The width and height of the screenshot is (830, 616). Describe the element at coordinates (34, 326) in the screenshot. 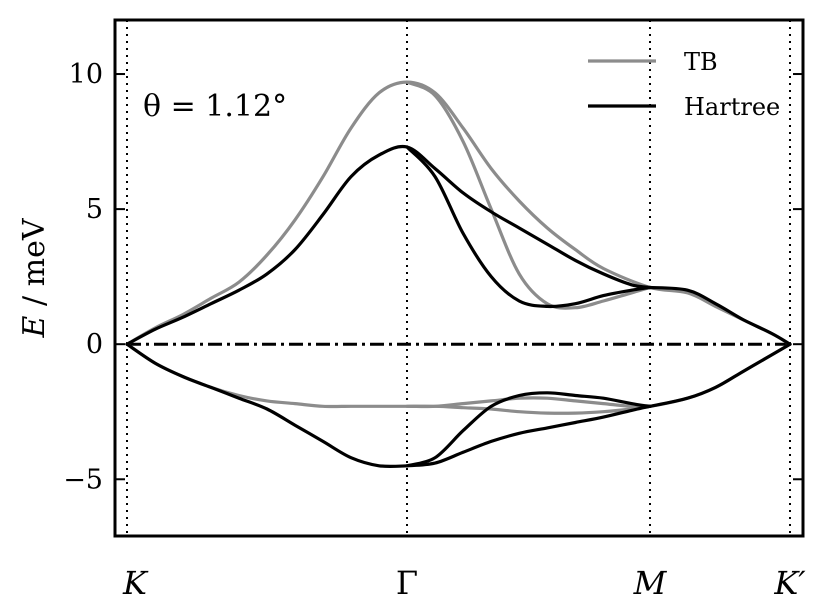

I see `y-axis-label-symbol: E` at that location.